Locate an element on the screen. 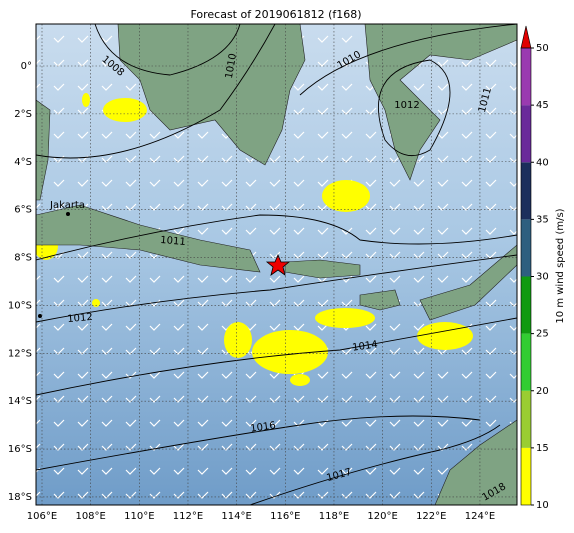  colorbar: 10 15 20 25 30 35 40 45 50 is located at coordinates (534, 268).